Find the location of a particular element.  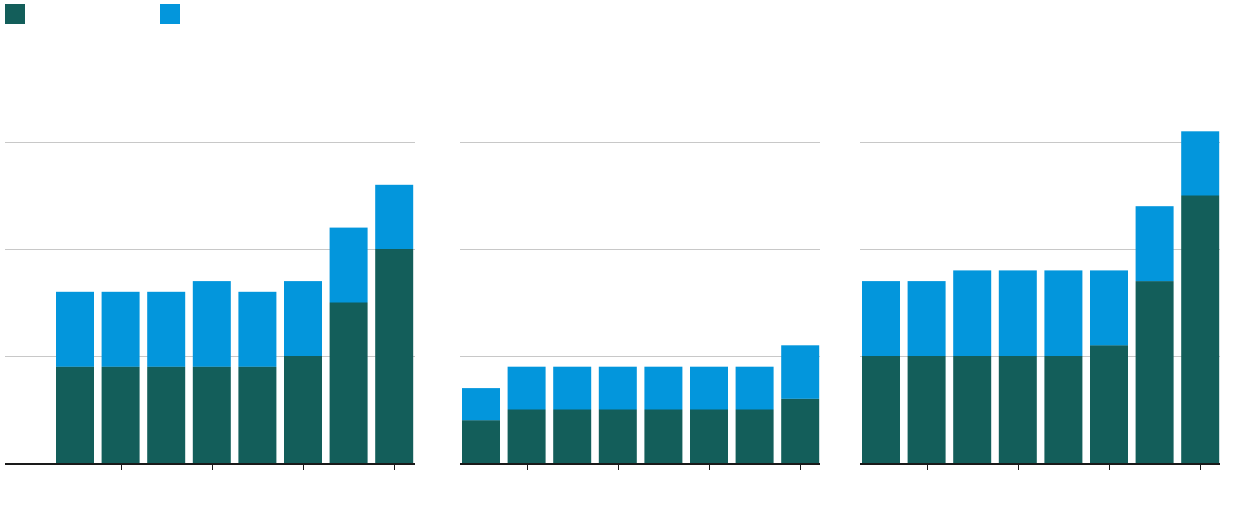

bar-3-8-base is located at coordinates (1200, 329).